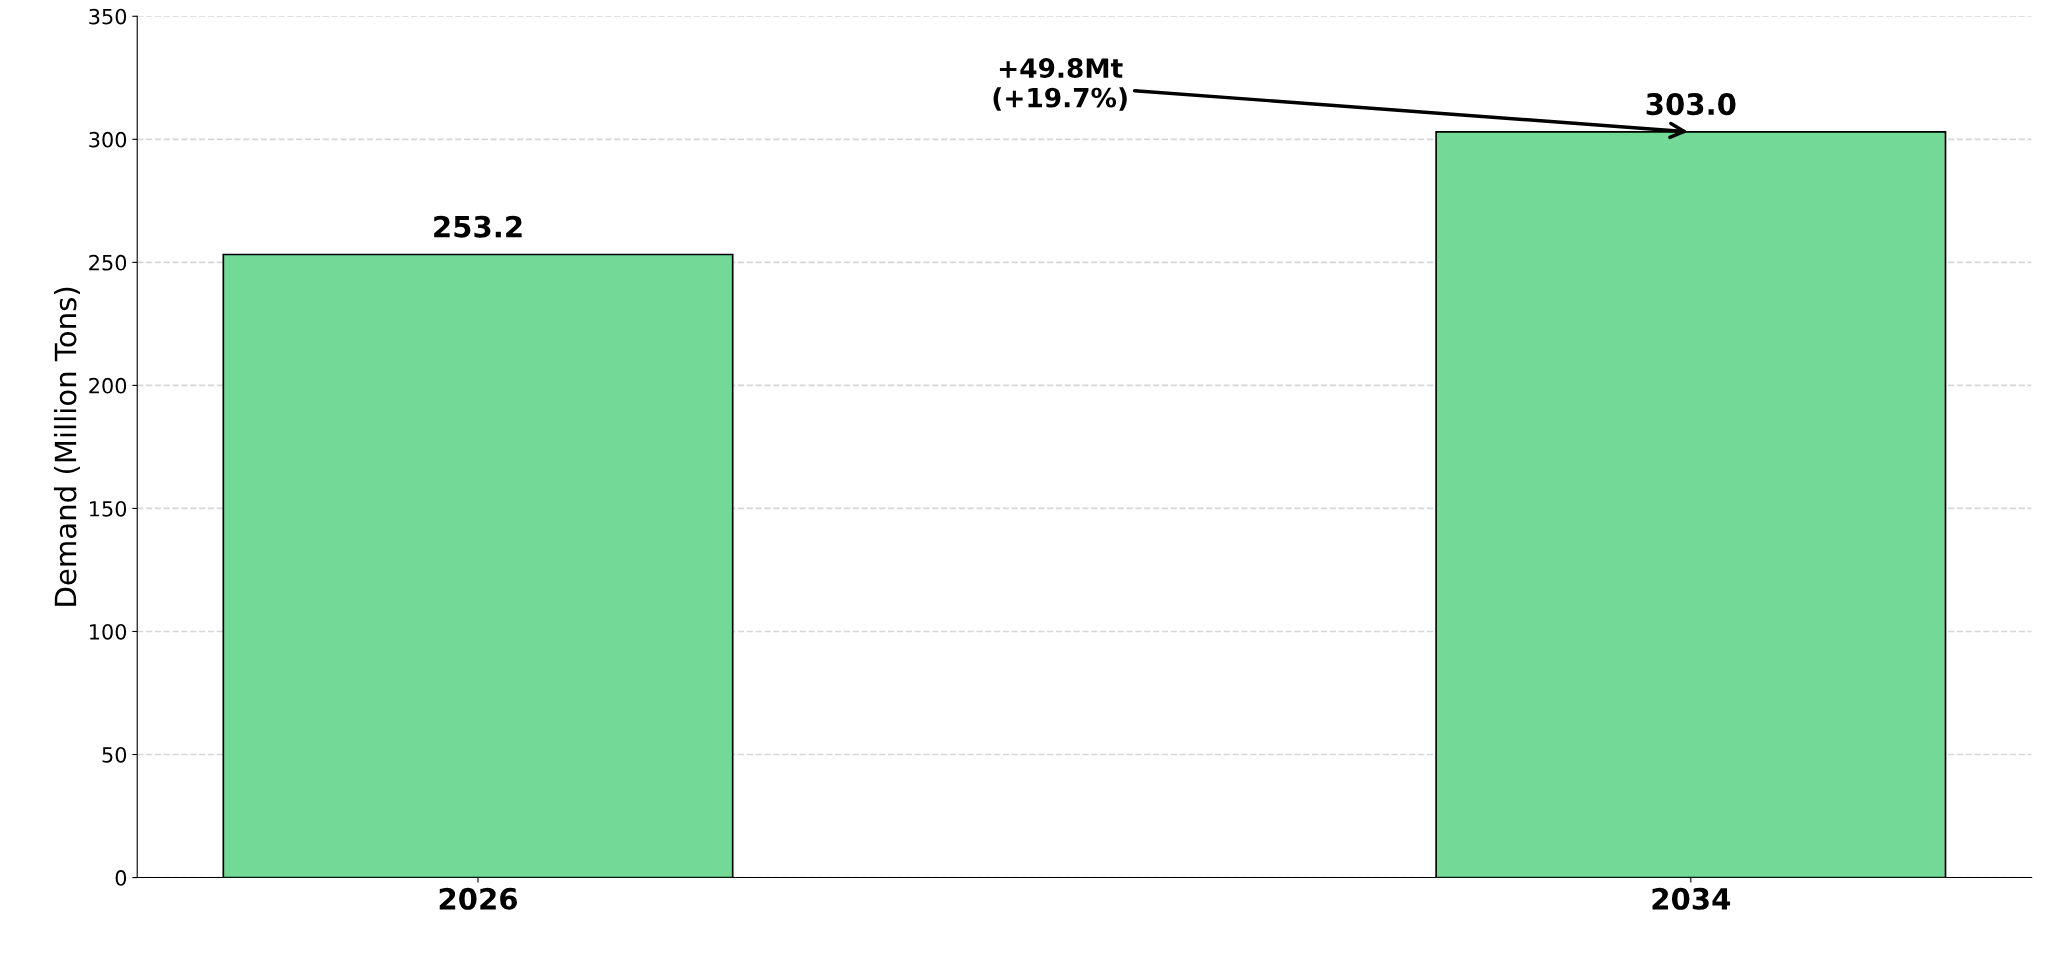  What do you see at coordinates (121, 878) in the screenshot?
I see `y-tick-label: 0` at bounding box center [121, 878].